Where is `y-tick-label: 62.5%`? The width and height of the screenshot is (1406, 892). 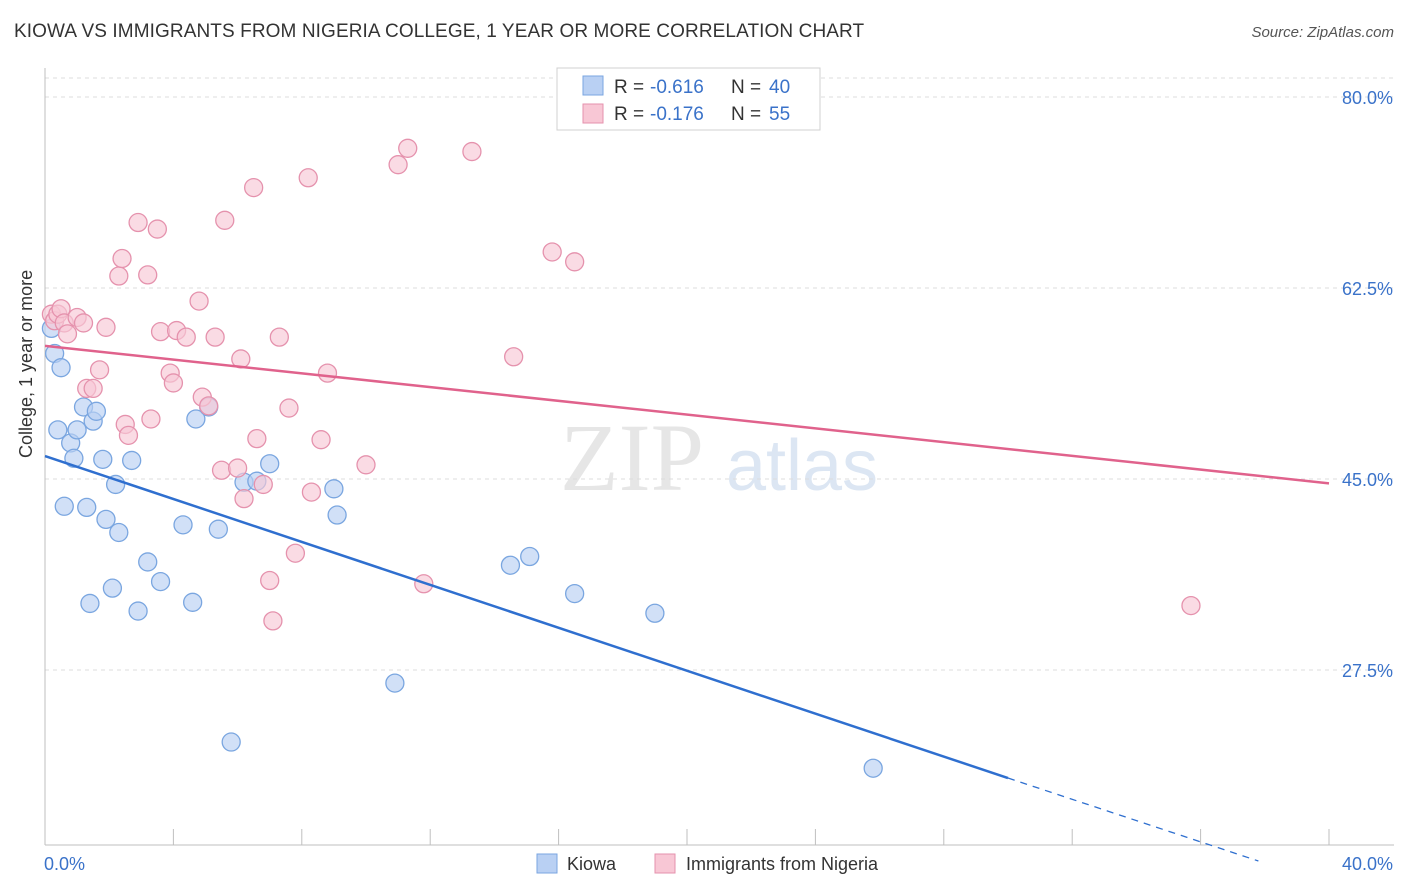 y-tick-label: 62.5% is located at coordinates (1367, 289).